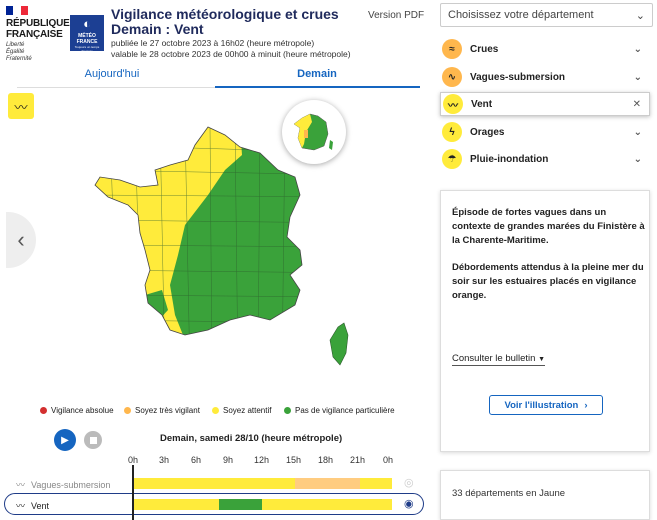 This screenshot has width=657, height=520. I want to click on tab-tomorrow: Demain, so click(317, 74).